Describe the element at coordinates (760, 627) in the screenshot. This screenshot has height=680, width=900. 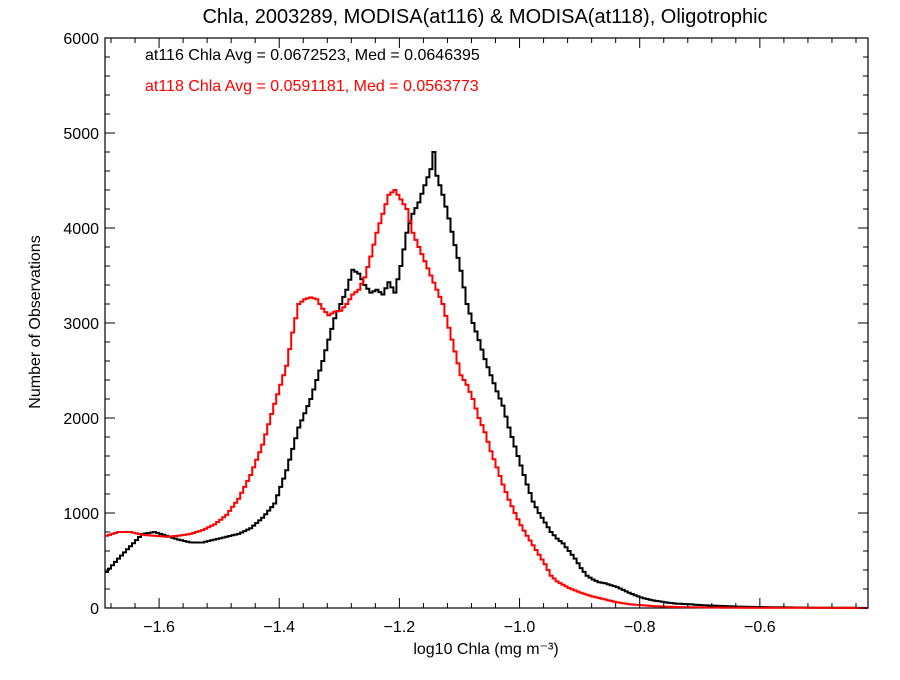
I see `x-tick-label: −0.6` at that location.